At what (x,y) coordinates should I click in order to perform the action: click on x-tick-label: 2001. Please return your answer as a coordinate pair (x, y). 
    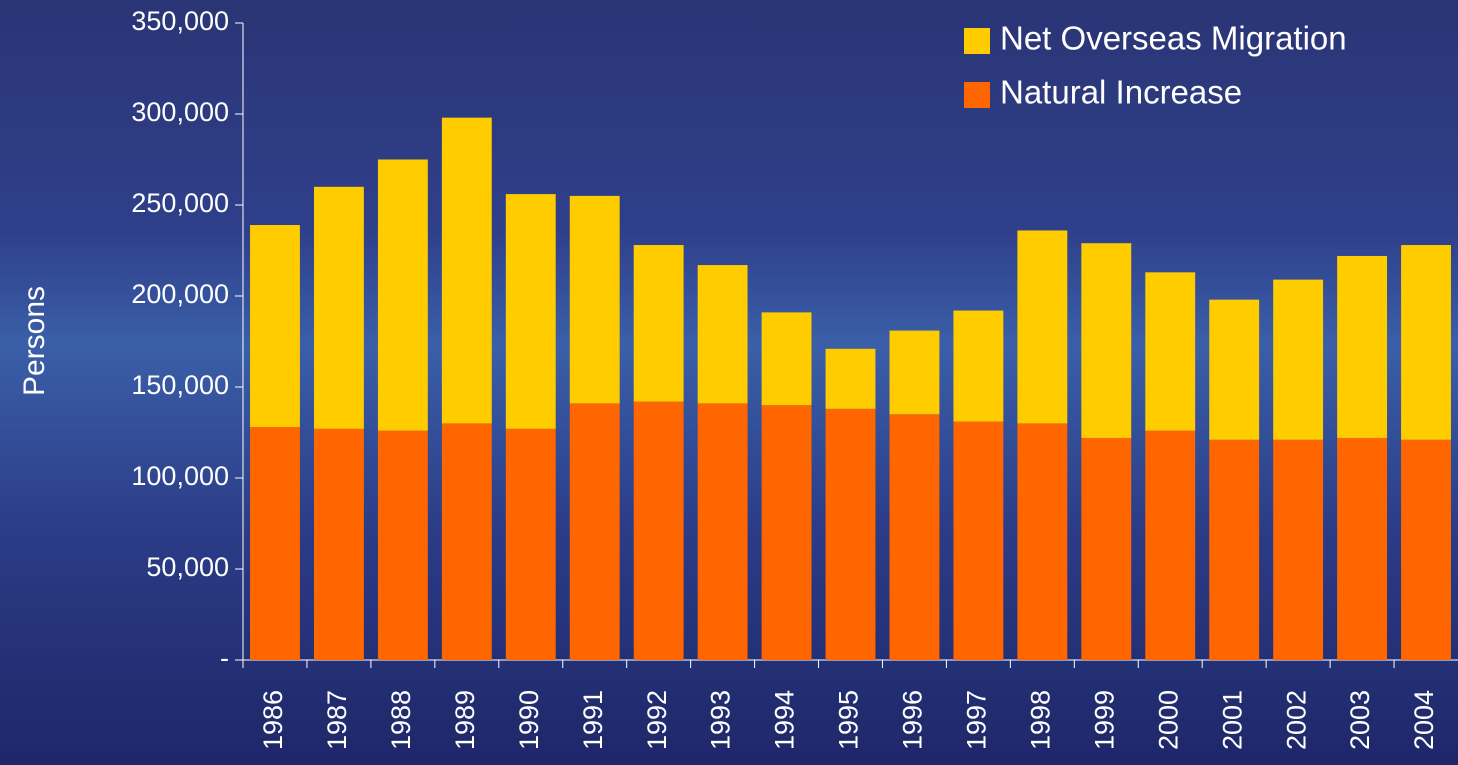
    Looking at the image, I should click on (1232, 720).